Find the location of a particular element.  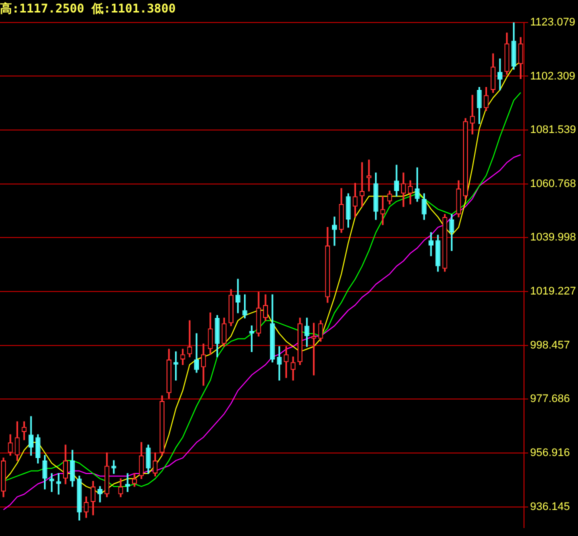

y-tick-label: 1039.998 is located at coordinates (553, 238).